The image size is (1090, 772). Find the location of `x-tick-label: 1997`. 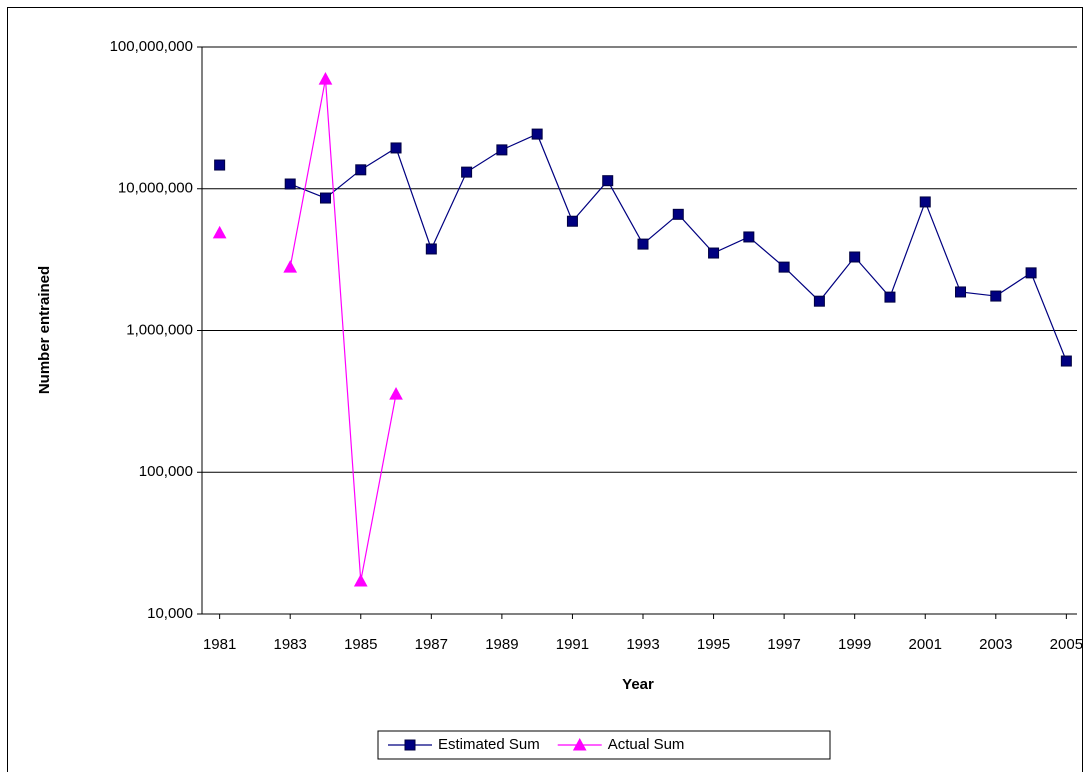

x-tick-label: 1997 is located at coordinates (783, 644).